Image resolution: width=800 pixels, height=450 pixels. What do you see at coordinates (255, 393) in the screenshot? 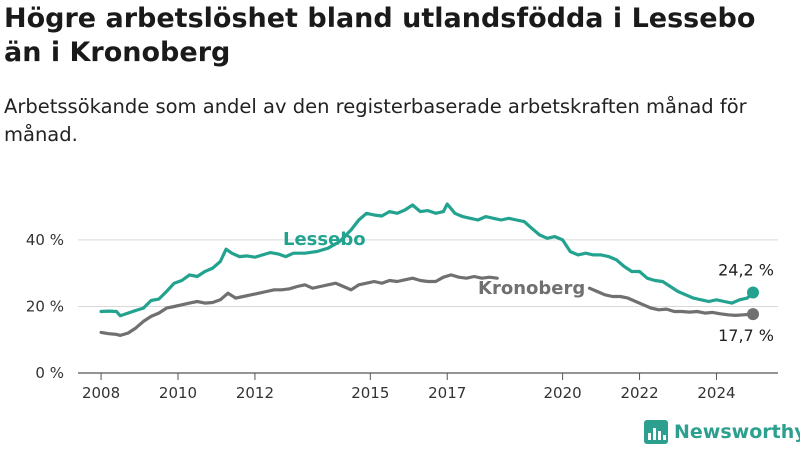
I see `x-tick-label: 2012` at bounding box center [255, 393].